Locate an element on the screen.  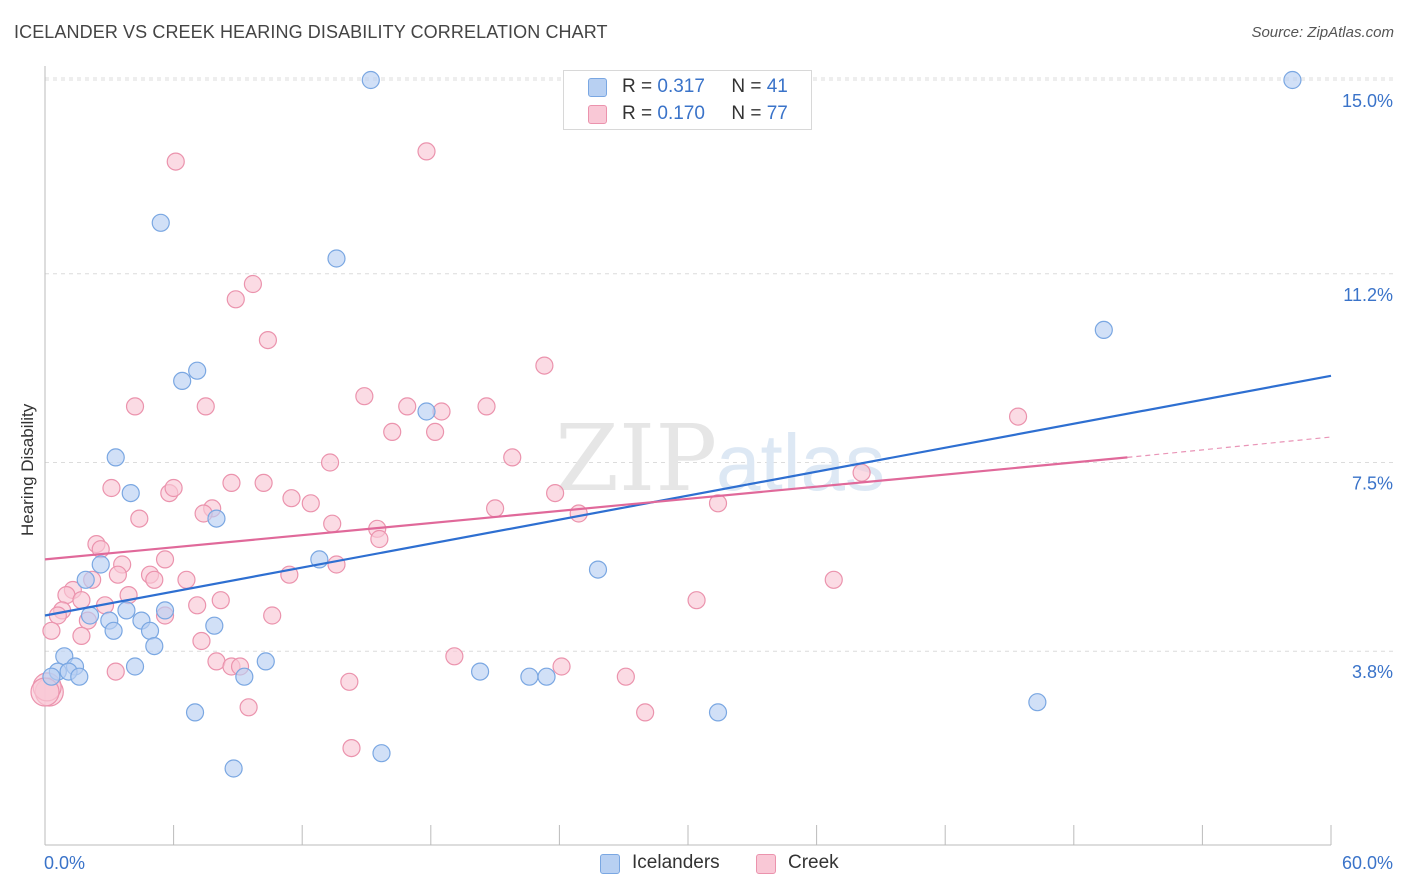
icelanders-swatch is located at coordinates (597, 87).